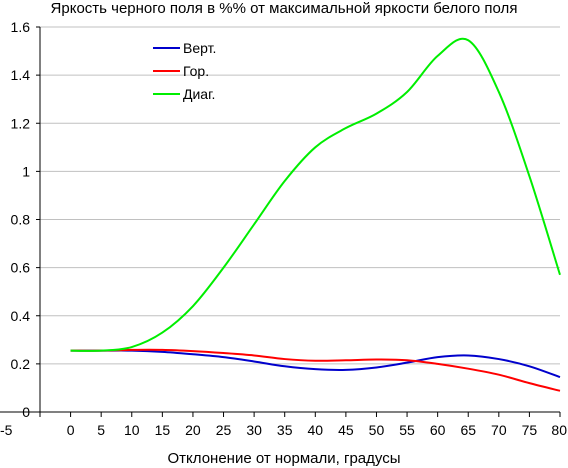  Describe the element at coordinates (316, 430) in the screenshot. I see `x-tick-label: 40` at that location.